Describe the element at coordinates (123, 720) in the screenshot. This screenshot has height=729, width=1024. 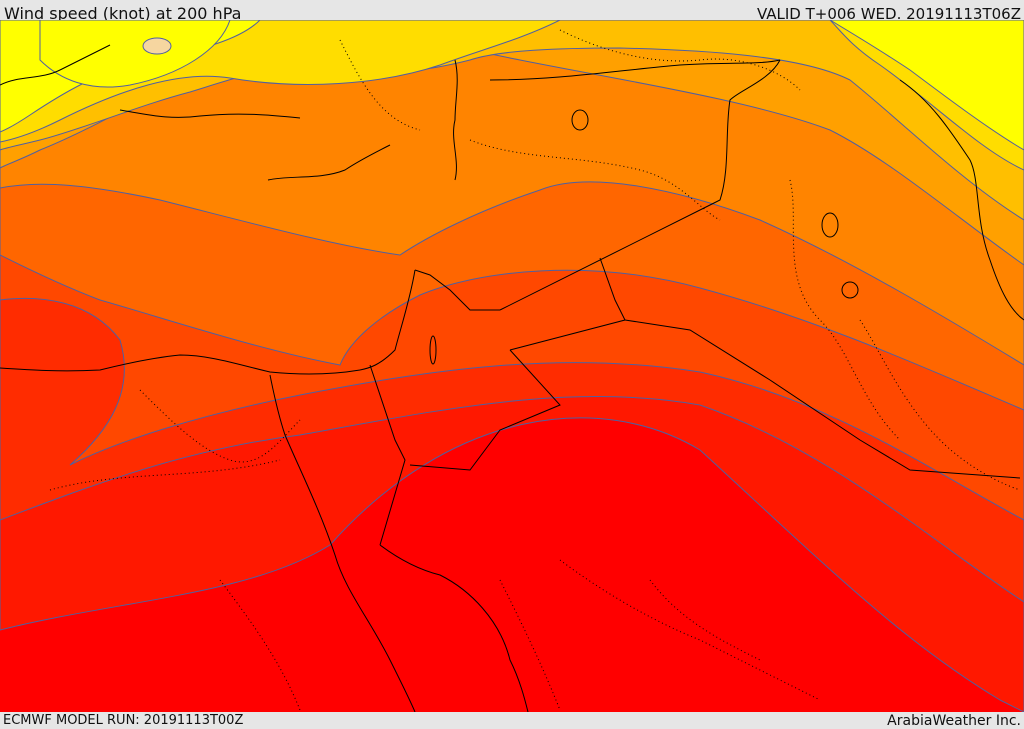
I see `model-run-label: ECMWF MODEL RUN: 20191113T00Z` at that location.